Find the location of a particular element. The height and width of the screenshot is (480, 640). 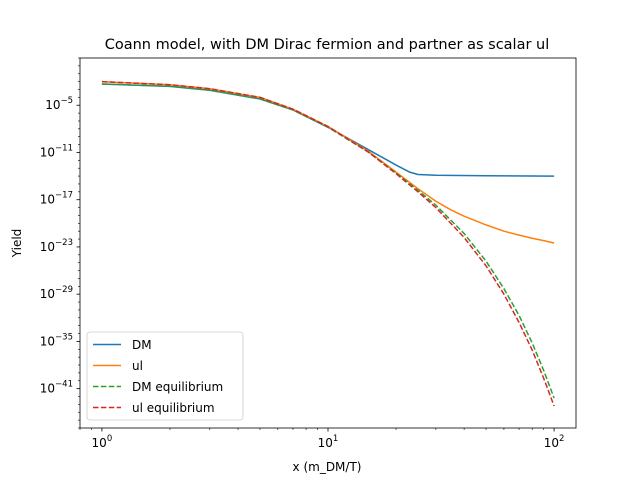

y-tick-label-1: 10−5 is located at coordinates (59, 104).